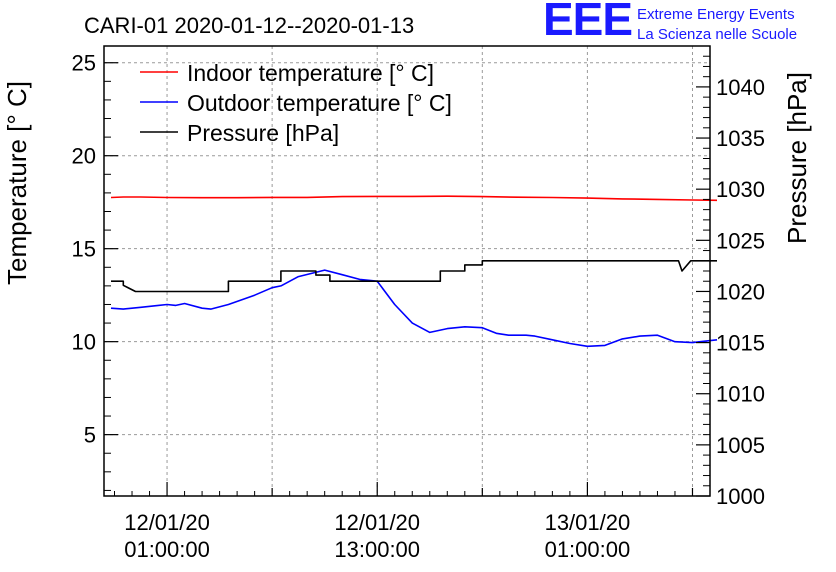 This screenshot has width=836, height=572. I want to click on logo-line-2: La Scienza nelle Scuole, so click(717, 34).